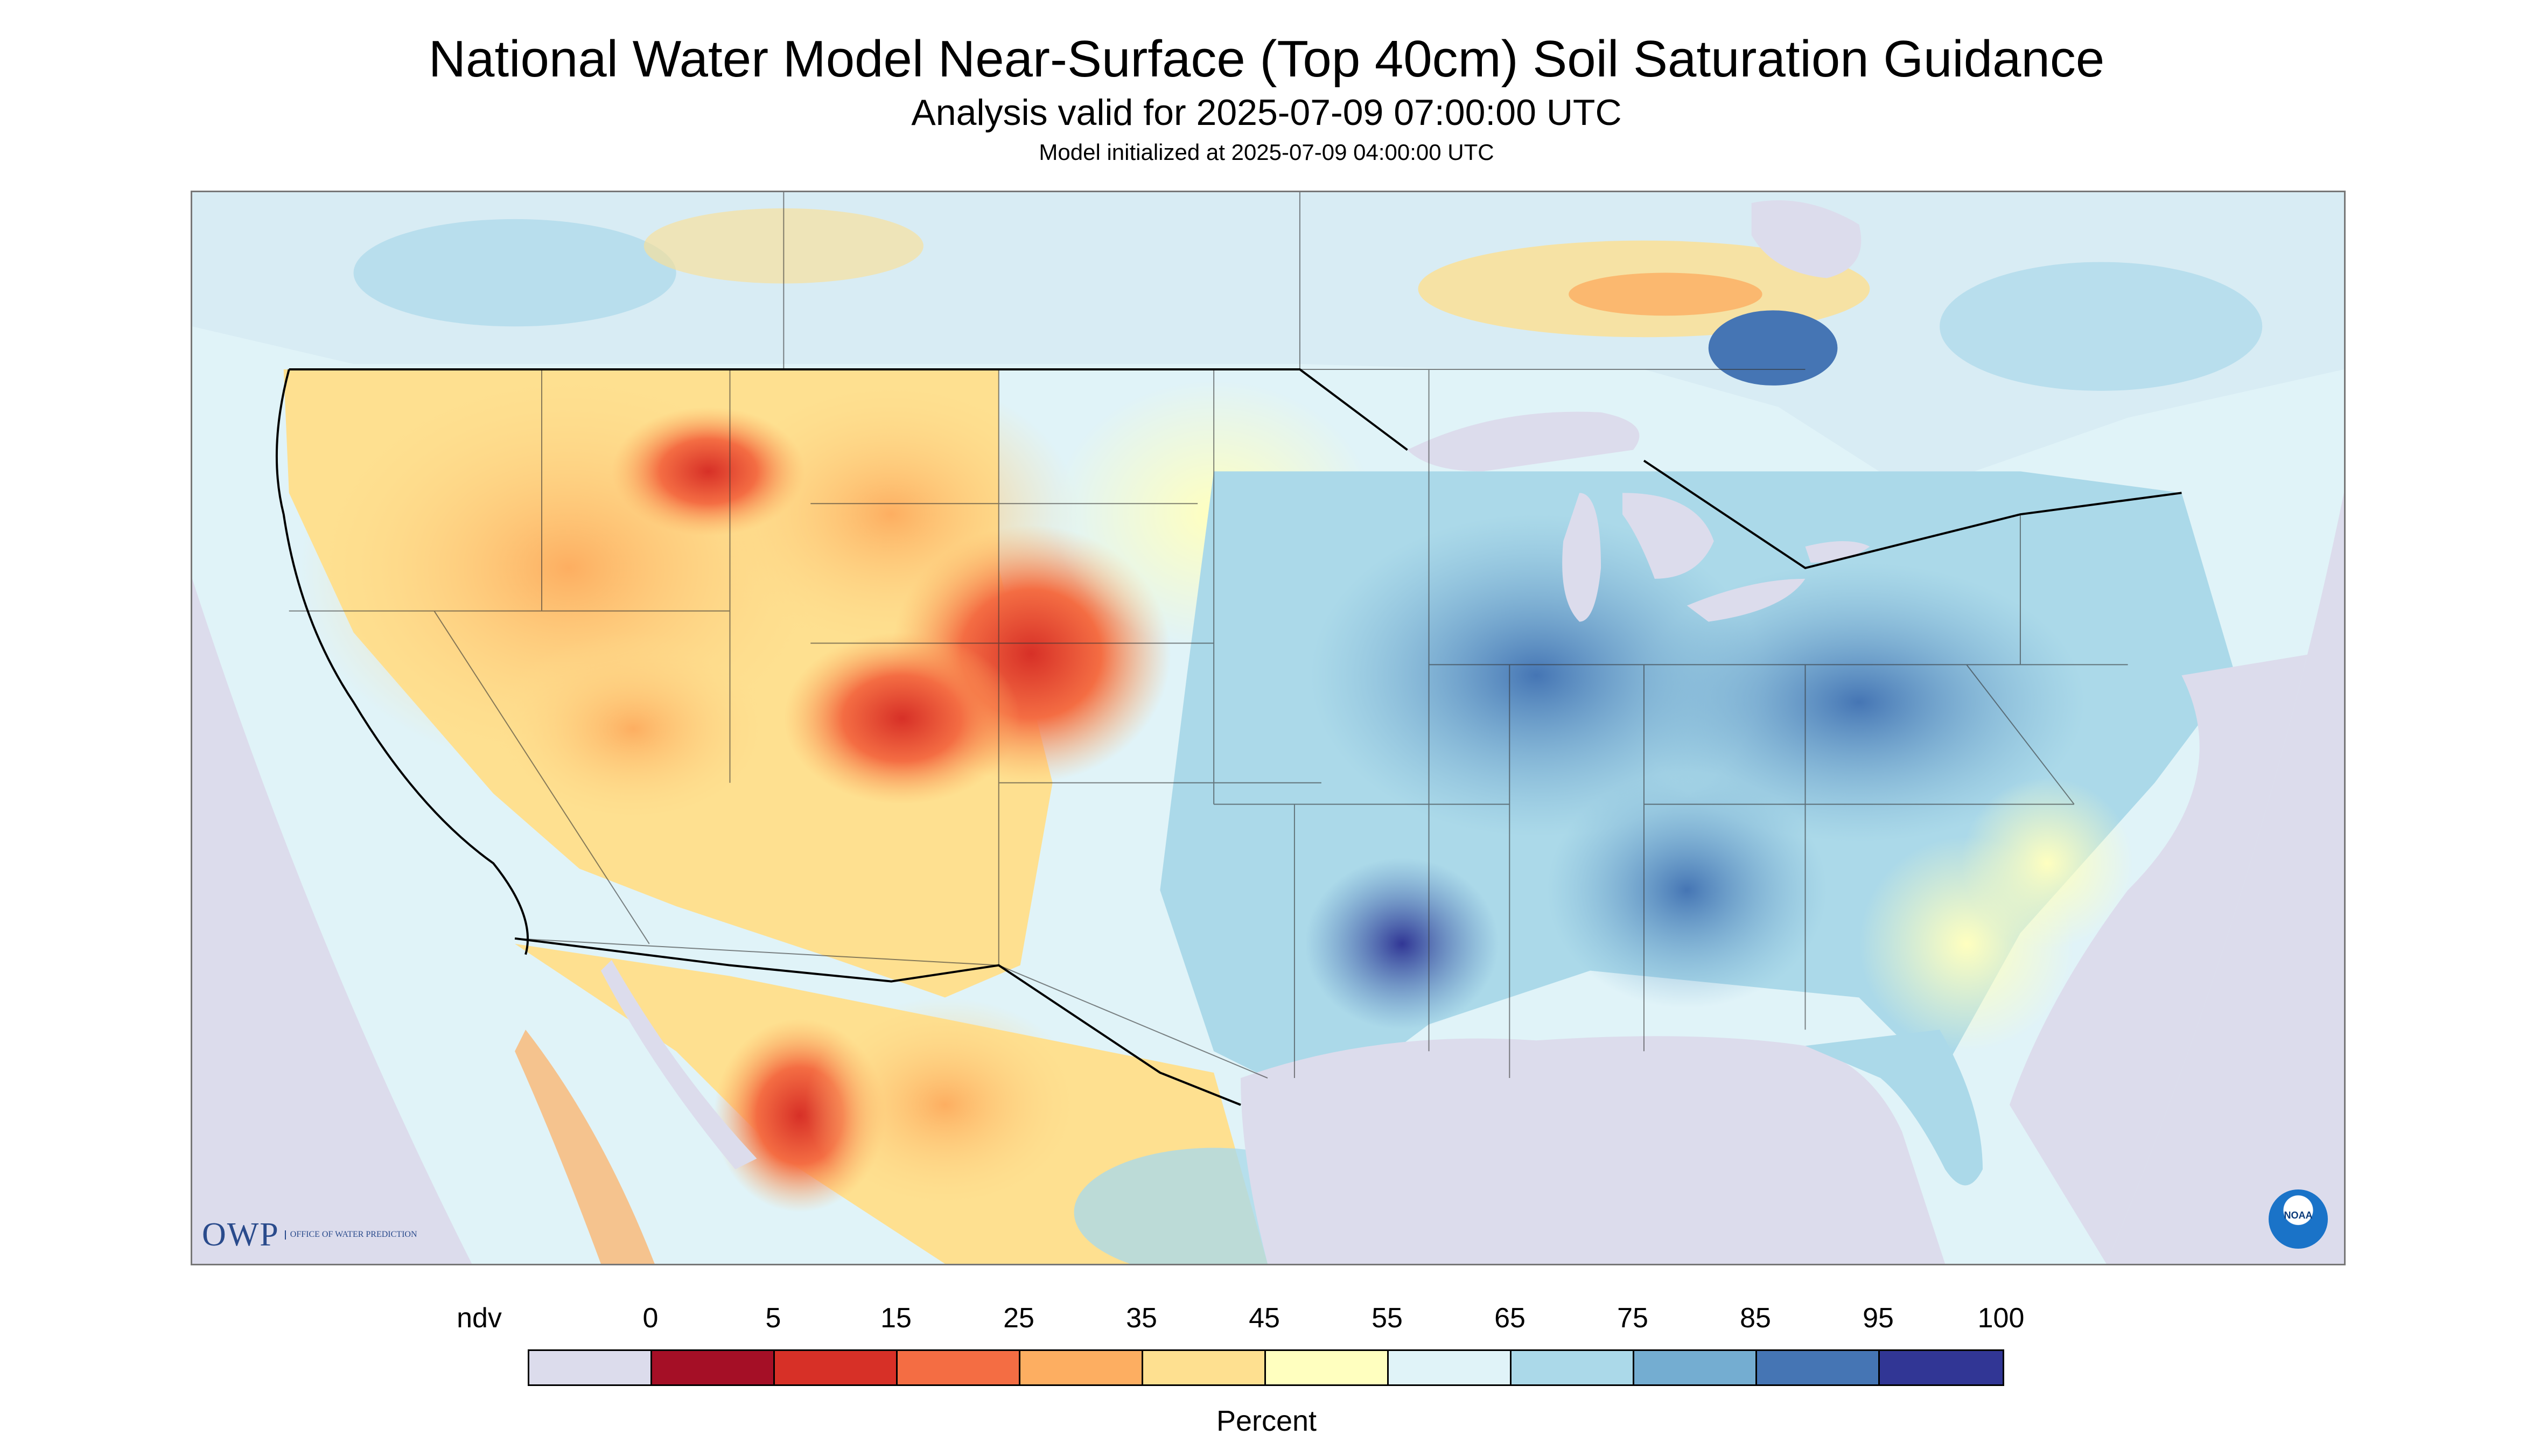 The height and width of the screenshot is (1456, 2533). I want to click on owp-logo-subtext: OFFICE OF WATER PREDICTION, so click(350, 1235).